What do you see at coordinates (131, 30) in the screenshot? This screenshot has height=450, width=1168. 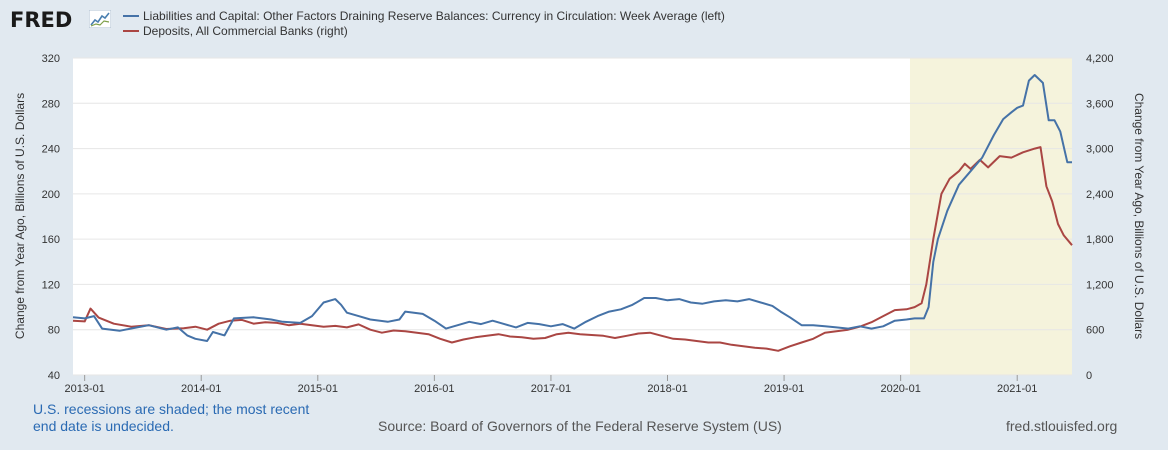 I see `legend-swatch-deposits` at bounding box center [131, 30].